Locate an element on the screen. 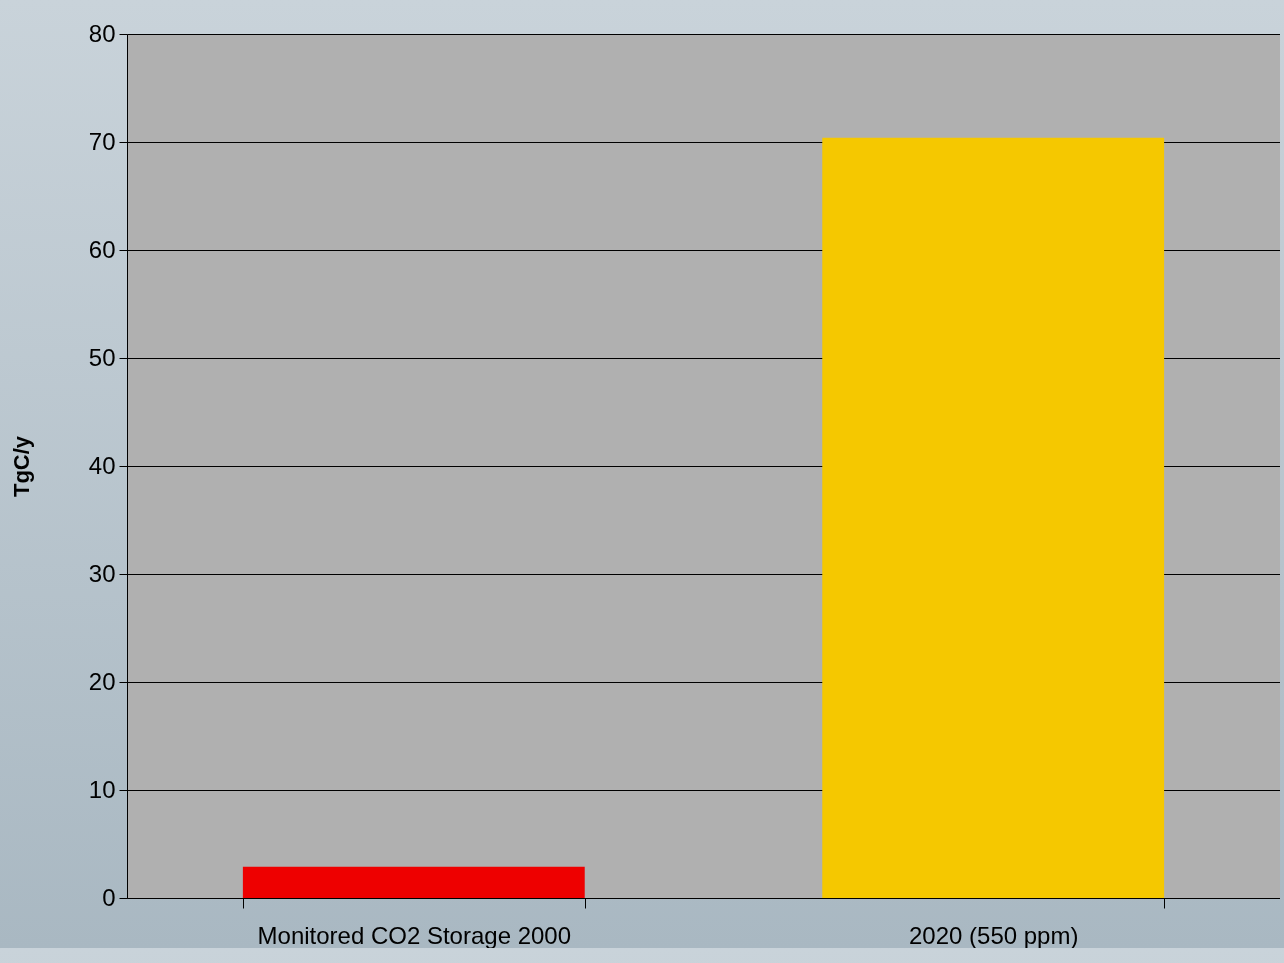  y-tick-label: 40 is located at coordinates (102, 465).